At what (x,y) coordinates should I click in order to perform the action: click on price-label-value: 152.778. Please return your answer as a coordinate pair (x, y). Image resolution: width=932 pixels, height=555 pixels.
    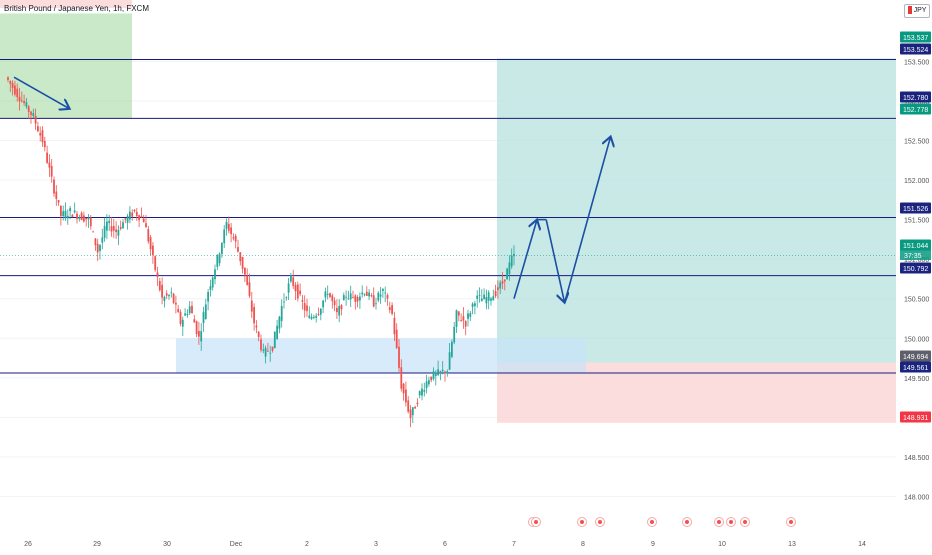
    Looking at the image, I should click on (915, 110).